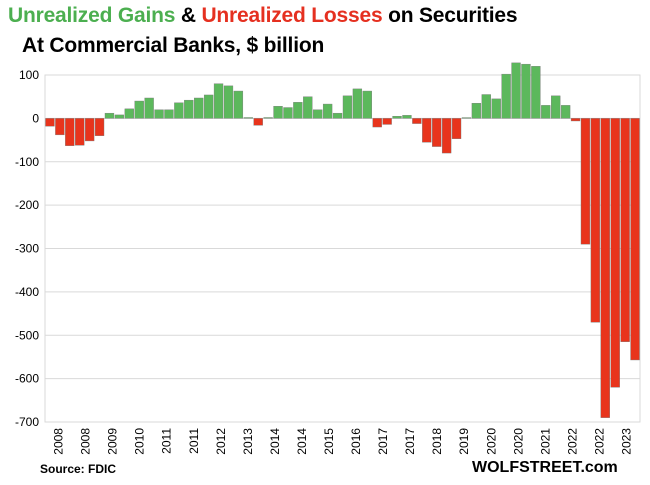 Image resolution: width=650 pixels, height=485 pixels. I want to click on x-tick-label: 2013, so click(248, 441).